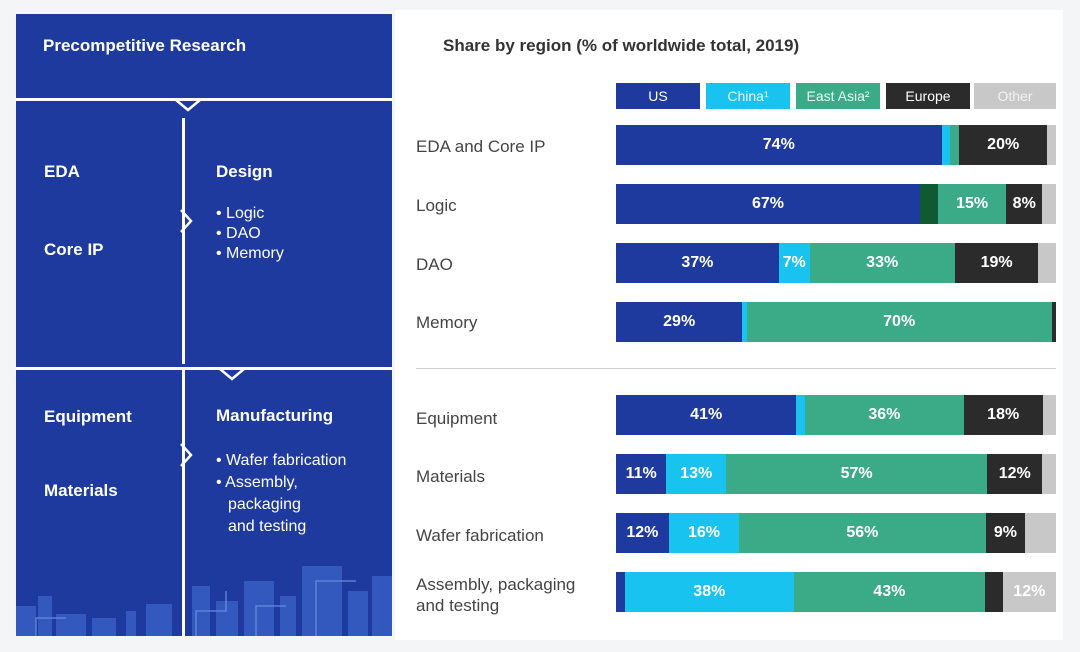 This screenshot has width=1080, height=652. I want to click on row-label: DAO, so click(434, 264).